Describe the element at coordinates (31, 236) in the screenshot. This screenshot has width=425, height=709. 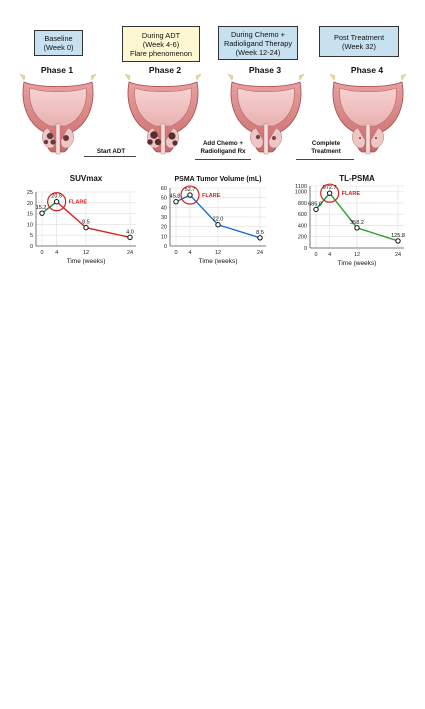
I see `y-tick-label: 5` at that location.